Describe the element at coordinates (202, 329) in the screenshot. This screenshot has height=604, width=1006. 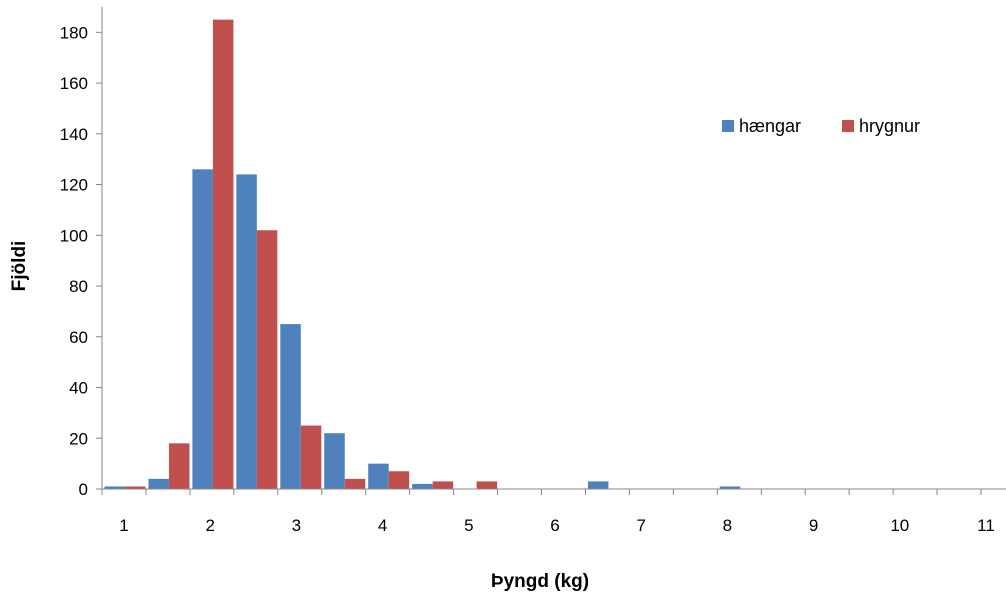
I see `bar-hængar-2` at that location.